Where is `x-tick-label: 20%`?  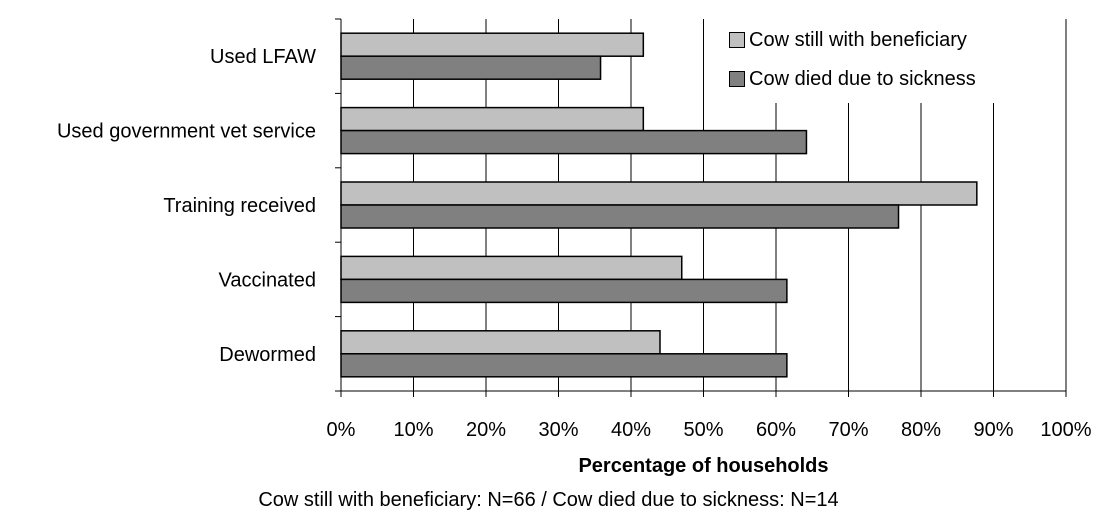
x-tick-label: 20% is located at coordinates (486, 430).